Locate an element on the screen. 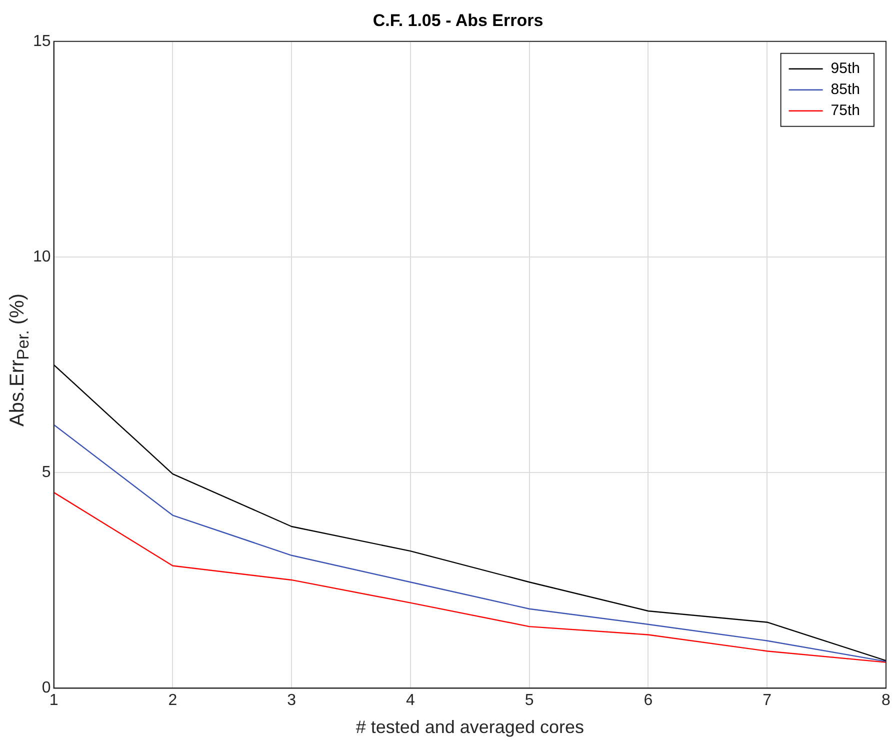  x-tick-label: 3 is located at coordinates (291, 701).